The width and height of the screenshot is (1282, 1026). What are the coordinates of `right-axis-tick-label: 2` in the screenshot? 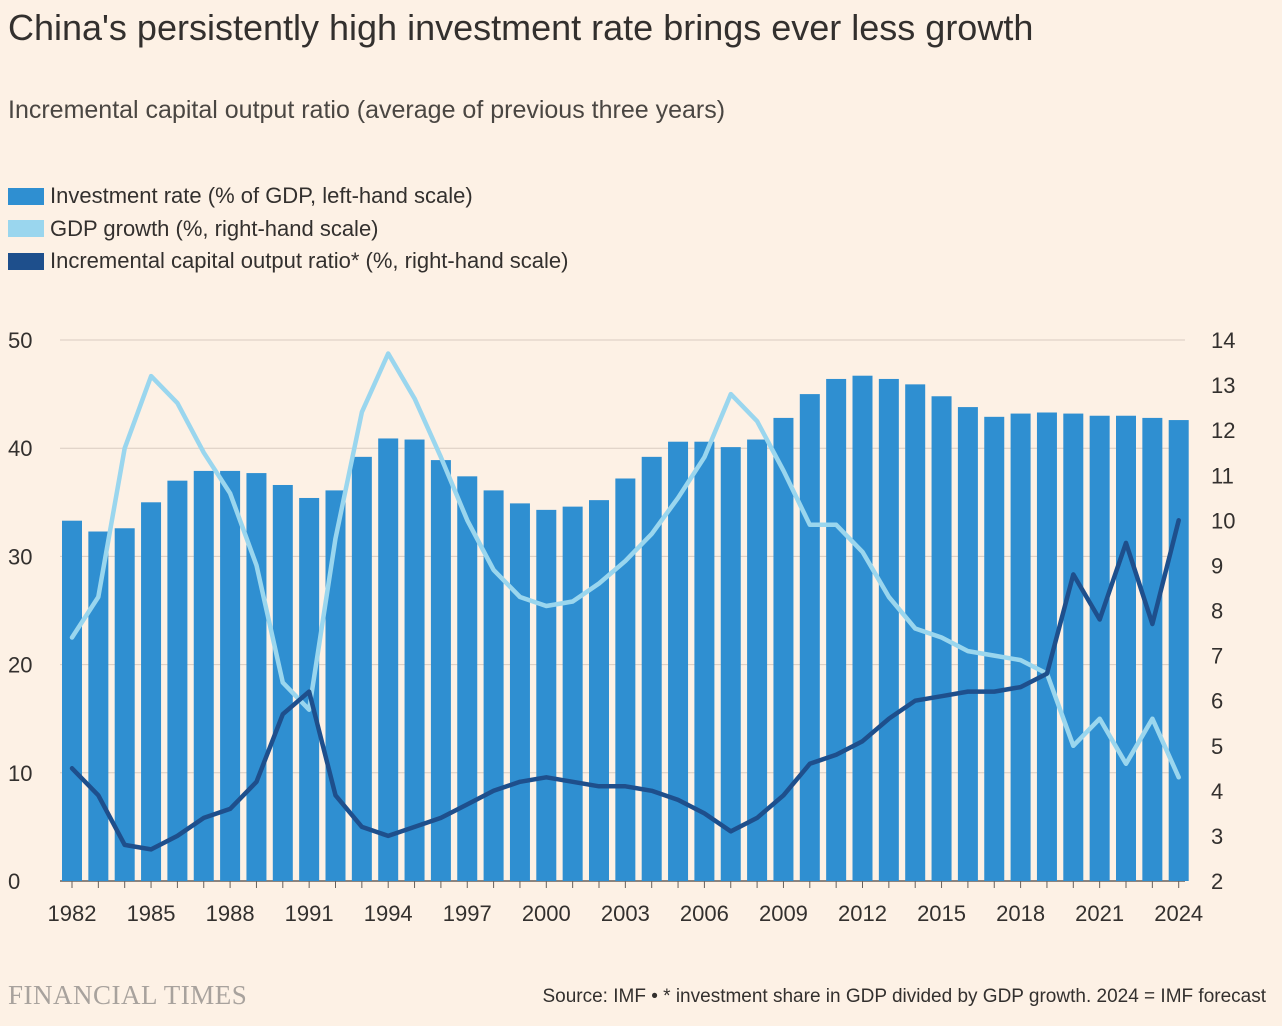 It's located at (1217, 881).